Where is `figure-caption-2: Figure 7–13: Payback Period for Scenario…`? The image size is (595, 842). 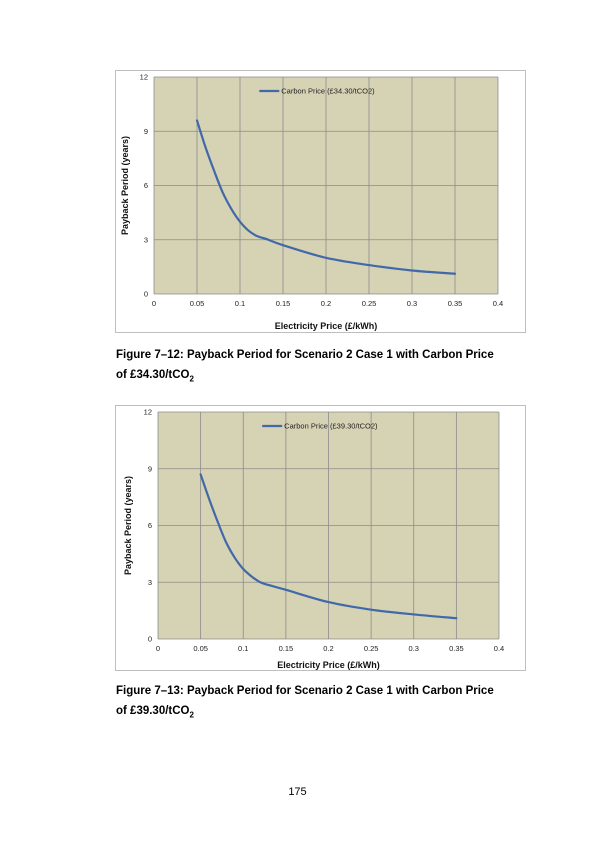 figure-caption-2: Figure 7–13: Payback Period for Scenario… is located at coordinates (318, 703).